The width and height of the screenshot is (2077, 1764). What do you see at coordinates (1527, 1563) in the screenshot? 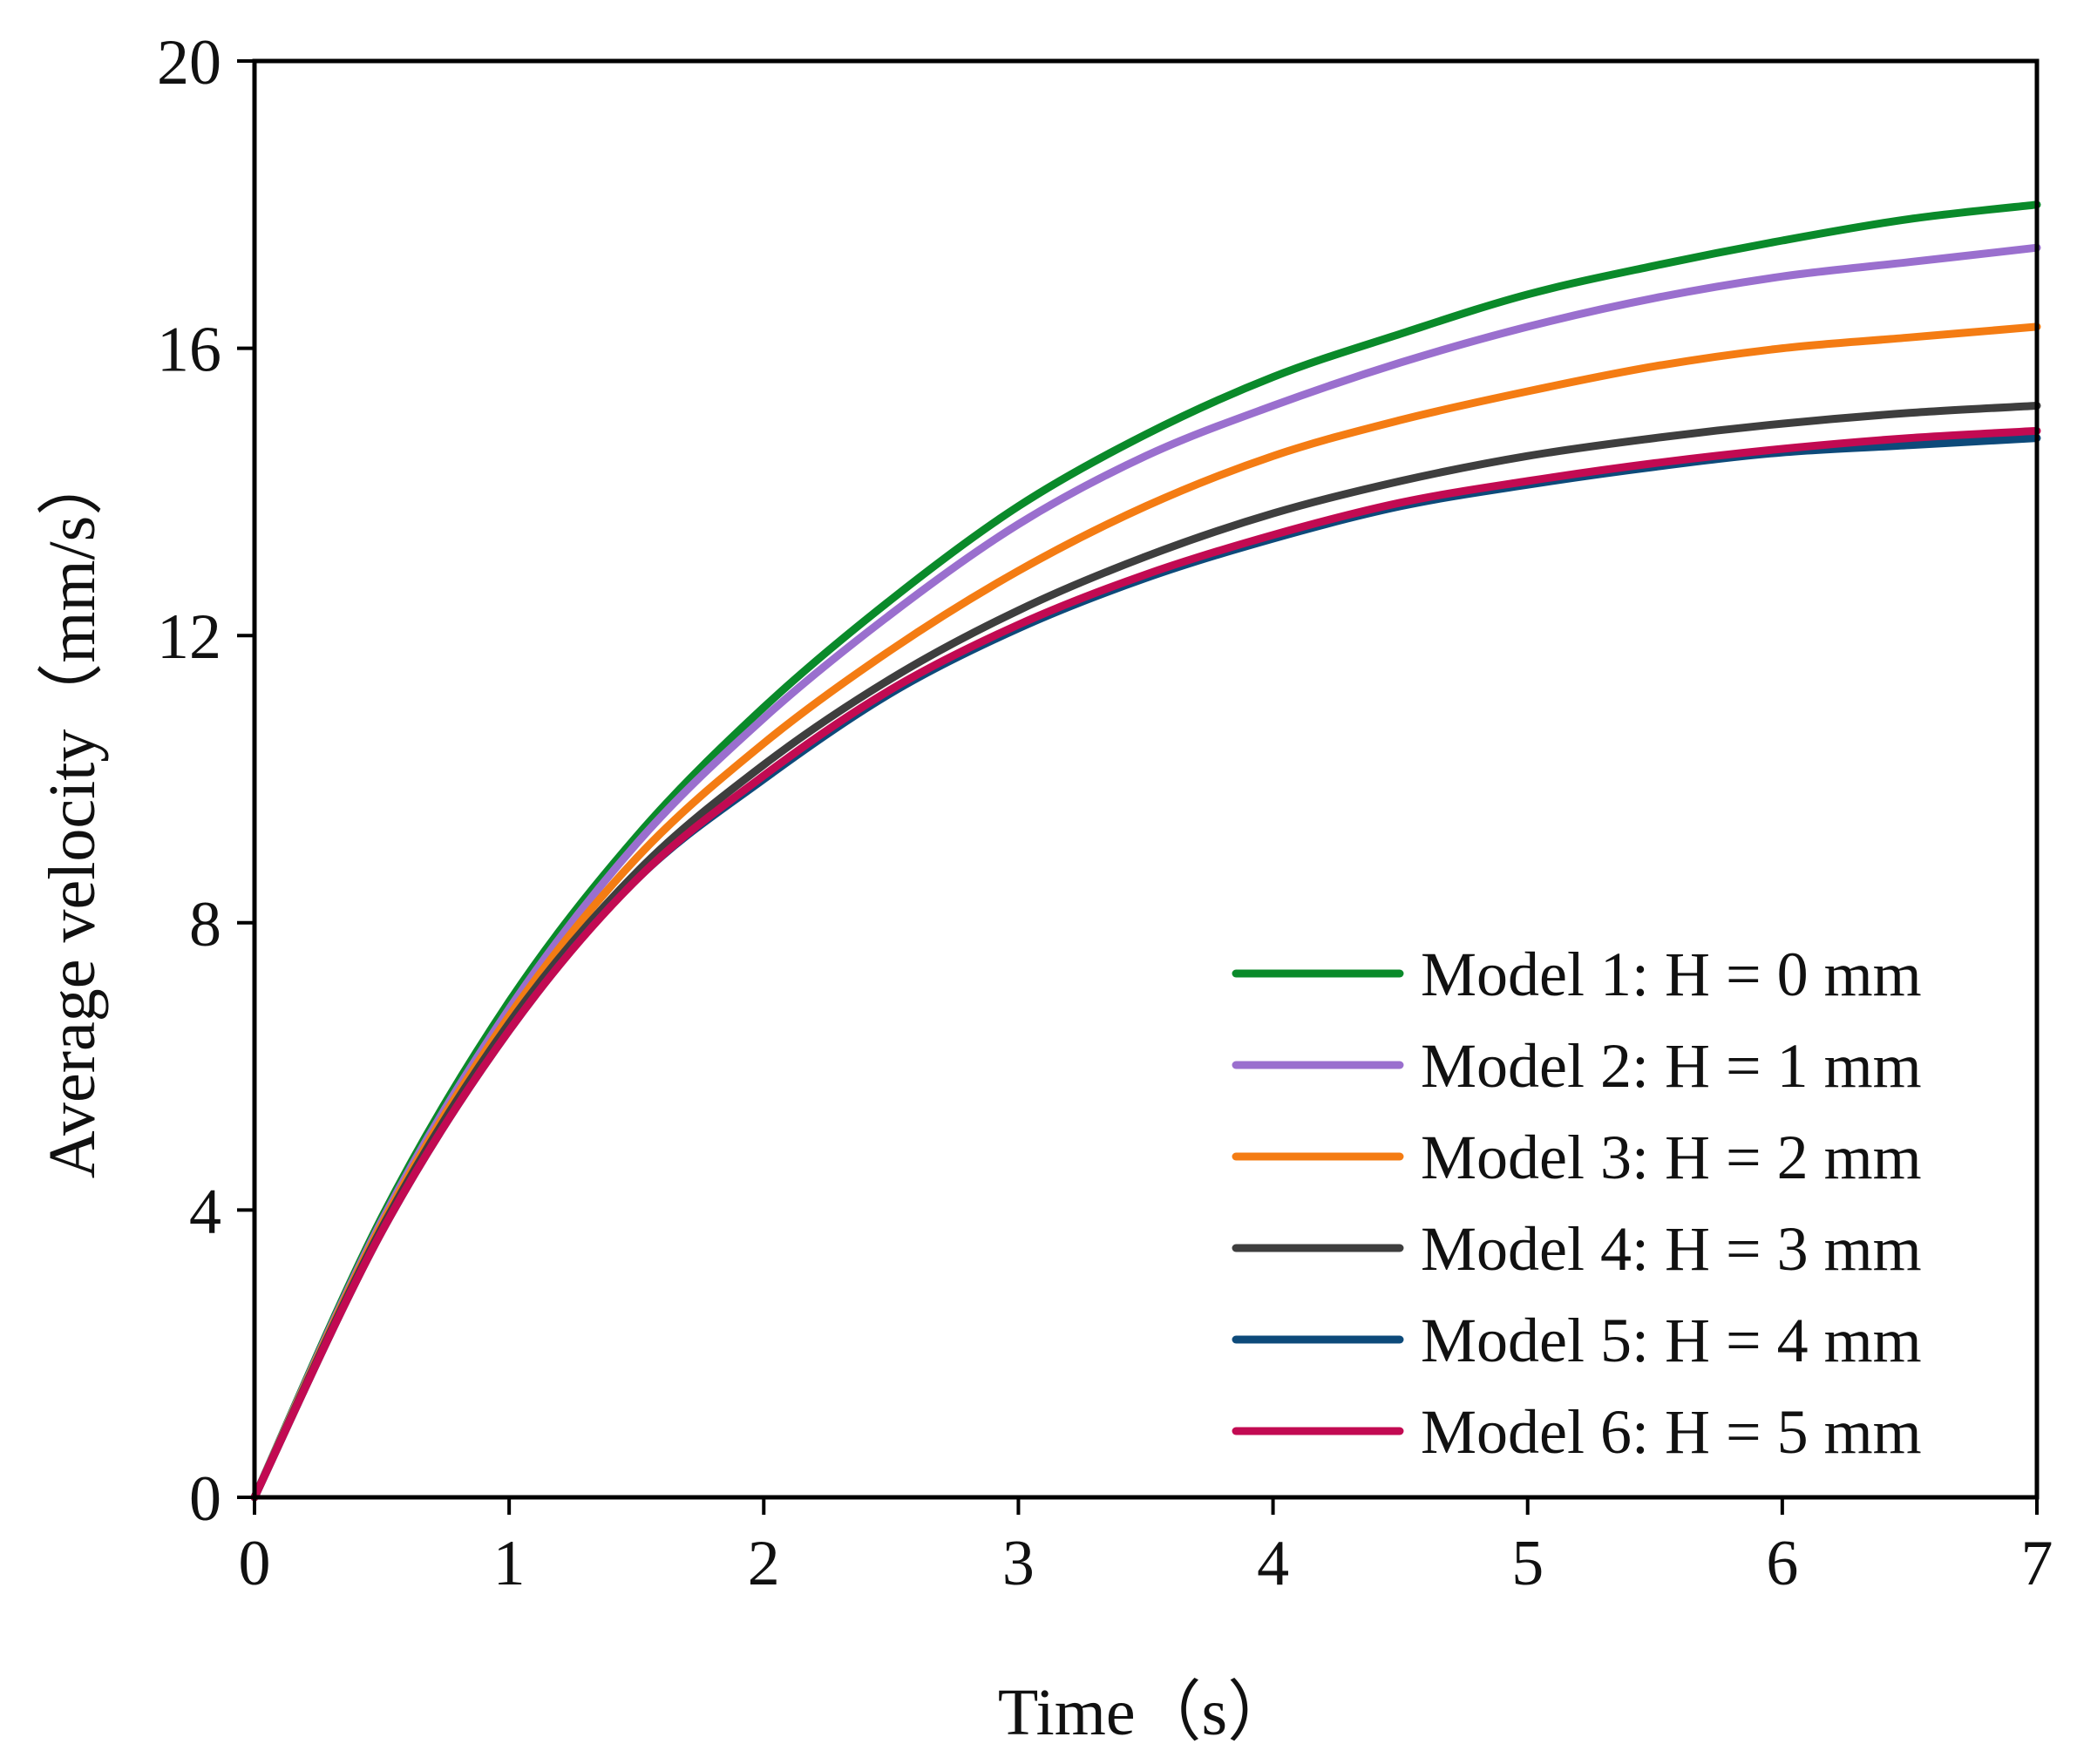
I see `x-tick-label: 5` at bounding box center [1527, 1563].